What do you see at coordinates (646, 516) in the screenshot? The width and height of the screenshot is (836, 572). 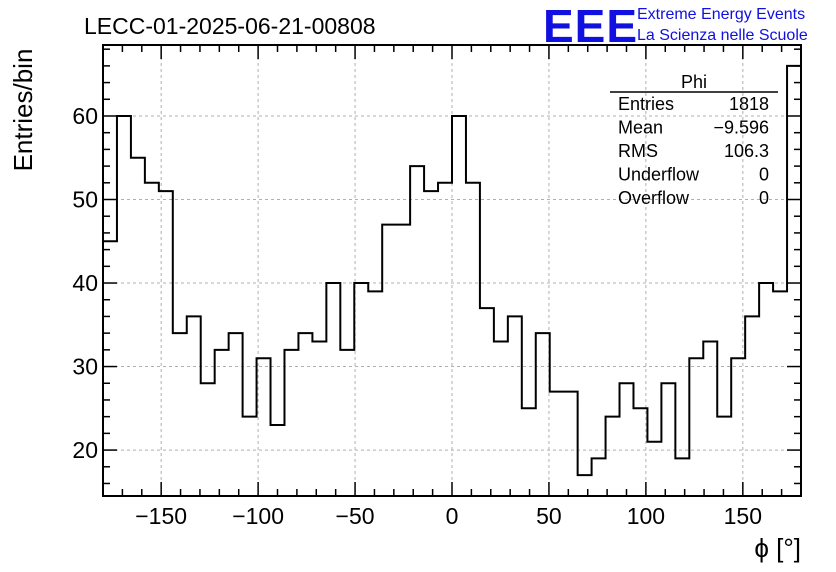 I see `x-tick-label: 100` at bounding box center [646, 516].